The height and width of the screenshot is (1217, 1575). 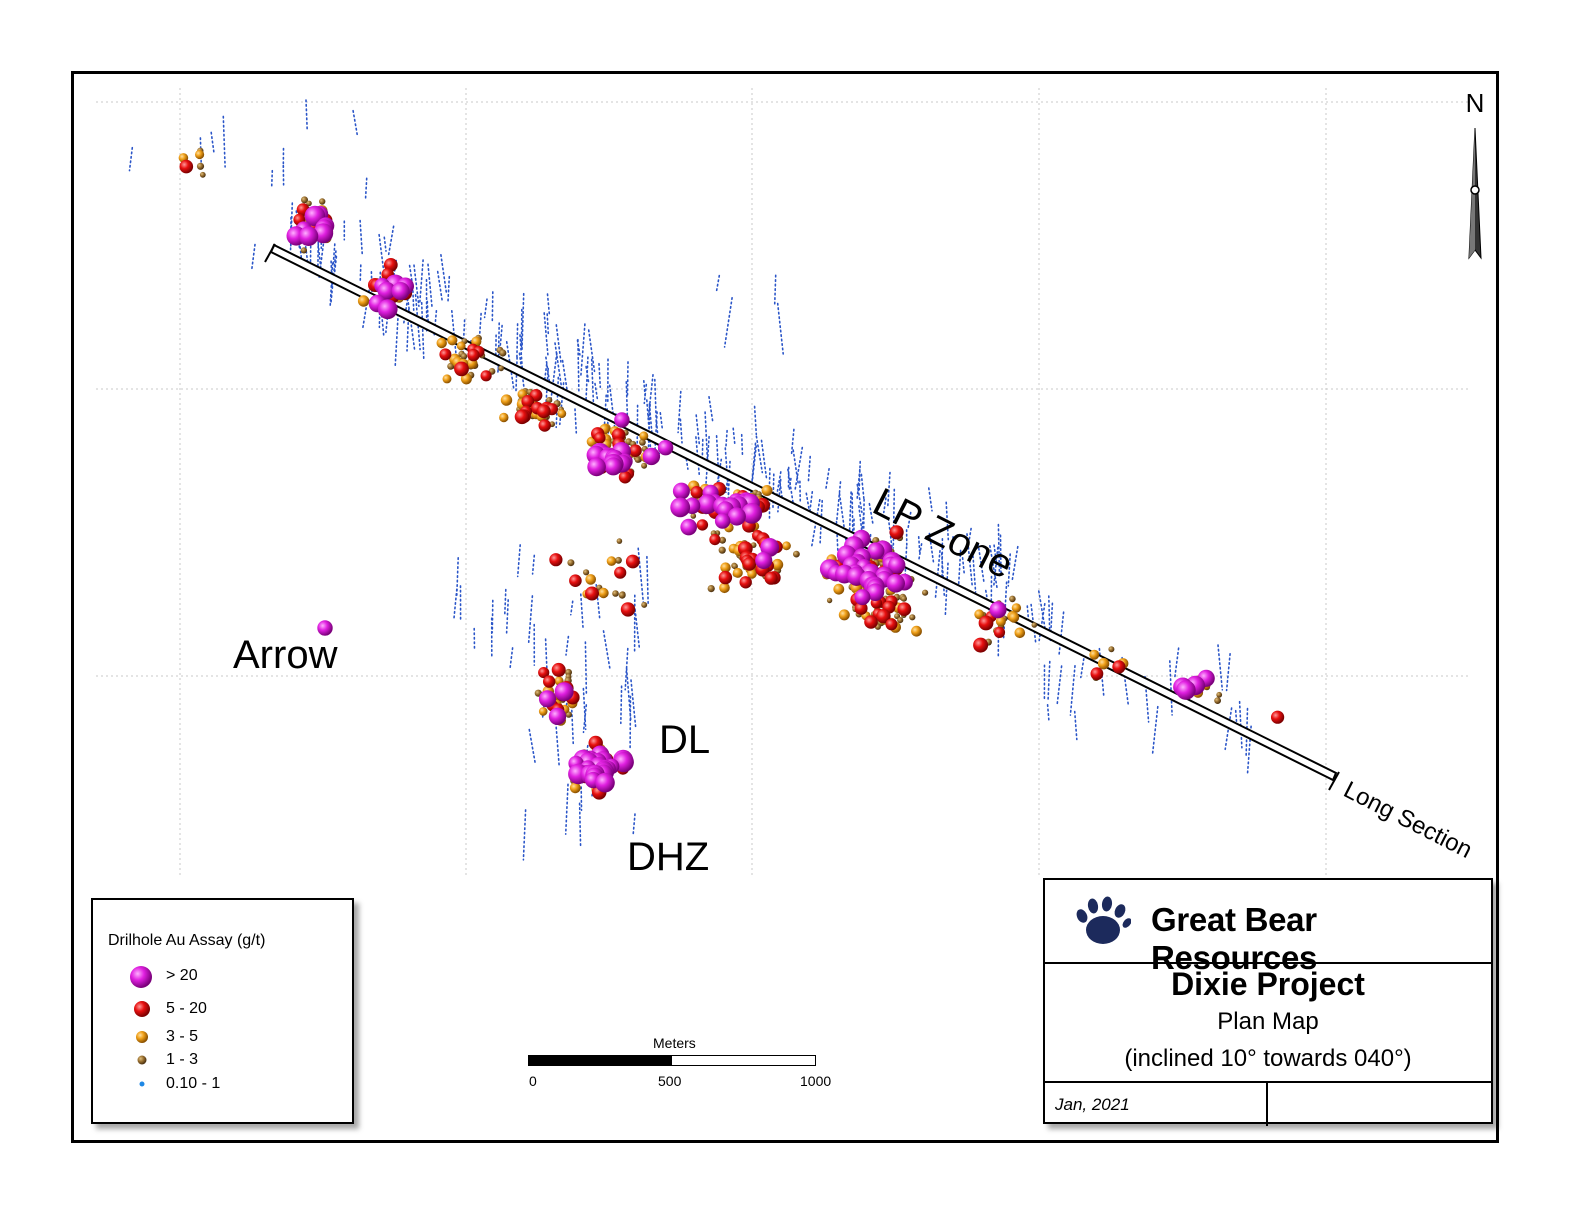 What do you see at coordinates (213, 1038) in the screenshot?
I see `legend-item-3-5: 3 - 5` at bounding box center [213, 1038].